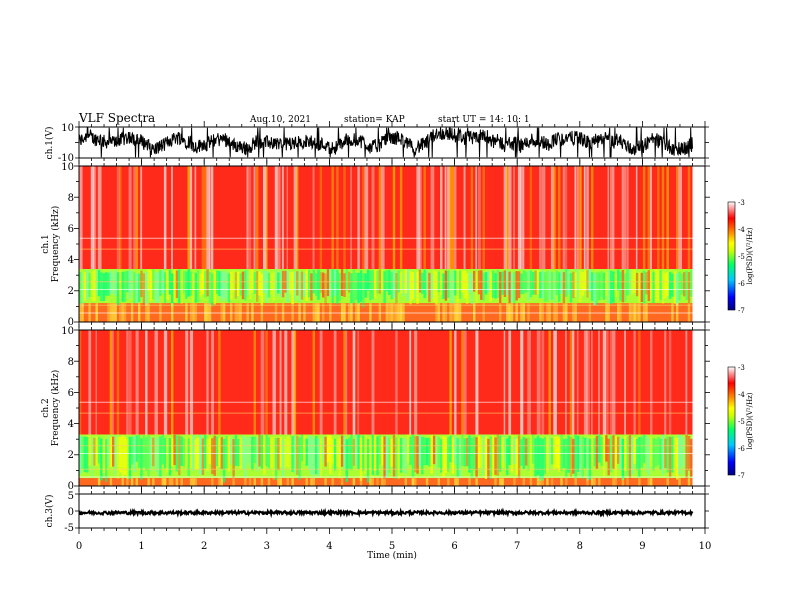 The width and height of the screenshot is (792, 612). What do you see at coordinates (71, 393) in the screenshot?
I see `ch2-freq-tick-6: 6` at bounding box center [71, 393].